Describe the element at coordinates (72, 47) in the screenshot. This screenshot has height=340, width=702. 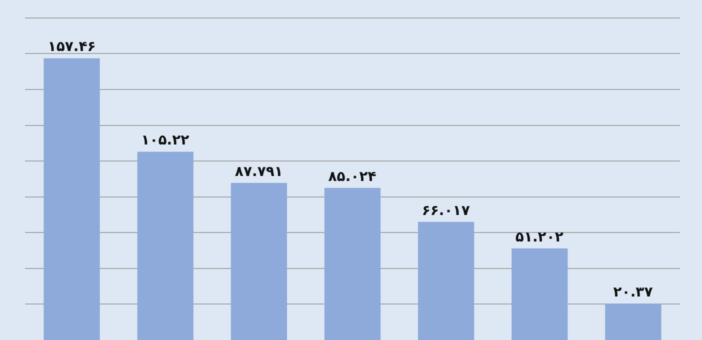
I see `data-label: ۱۵۷.۴۶` at that location.